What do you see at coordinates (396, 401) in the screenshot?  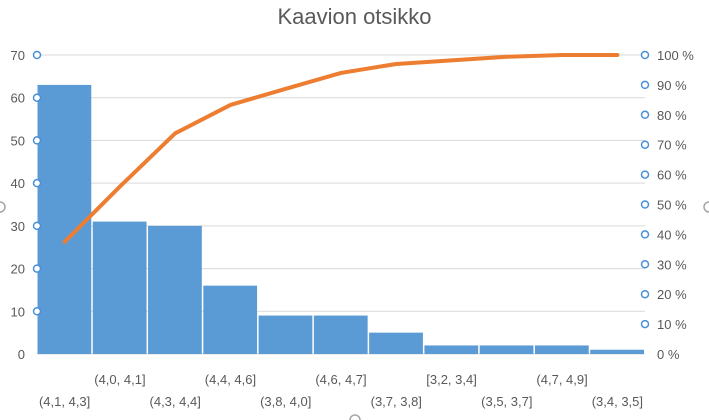 I see `x-axis-tick-label: (3,7, 3,8]` at bounding box center [396, 401].